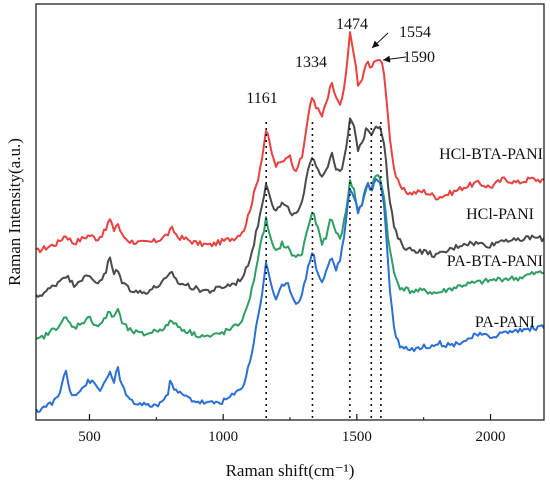  I want to click on peak-guides, so click(323, 271).